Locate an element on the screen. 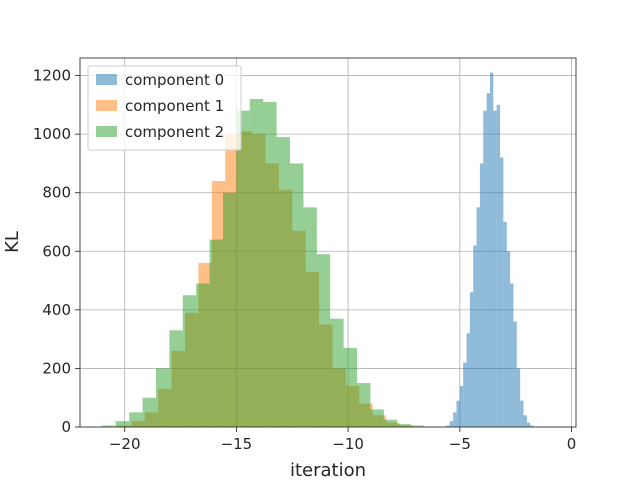 Image resolution: width=640 pixels, height=480 pixels. x-tick-label-1: −15 is located at coordinates (237, 444).